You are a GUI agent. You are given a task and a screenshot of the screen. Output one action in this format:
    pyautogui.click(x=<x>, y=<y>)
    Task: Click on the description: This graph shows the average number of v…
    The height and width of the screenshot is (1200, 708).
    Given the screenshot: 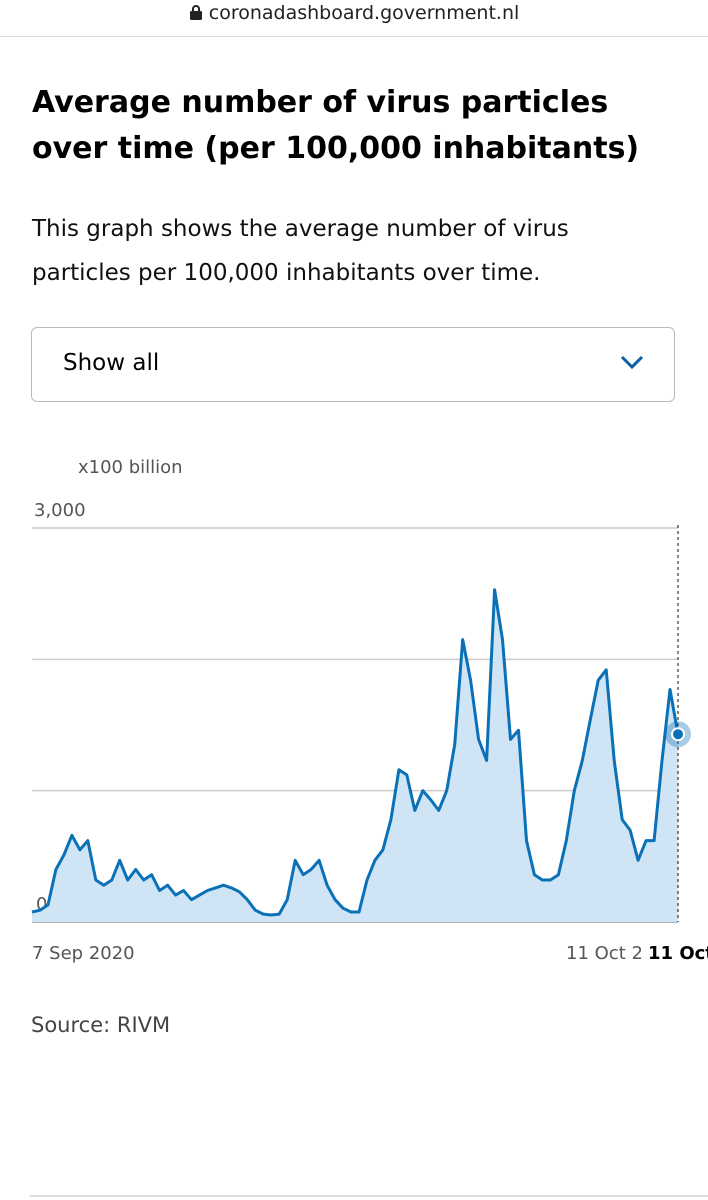 What is the action you would take?
    pyautogui.click(x=300, y=251)
    